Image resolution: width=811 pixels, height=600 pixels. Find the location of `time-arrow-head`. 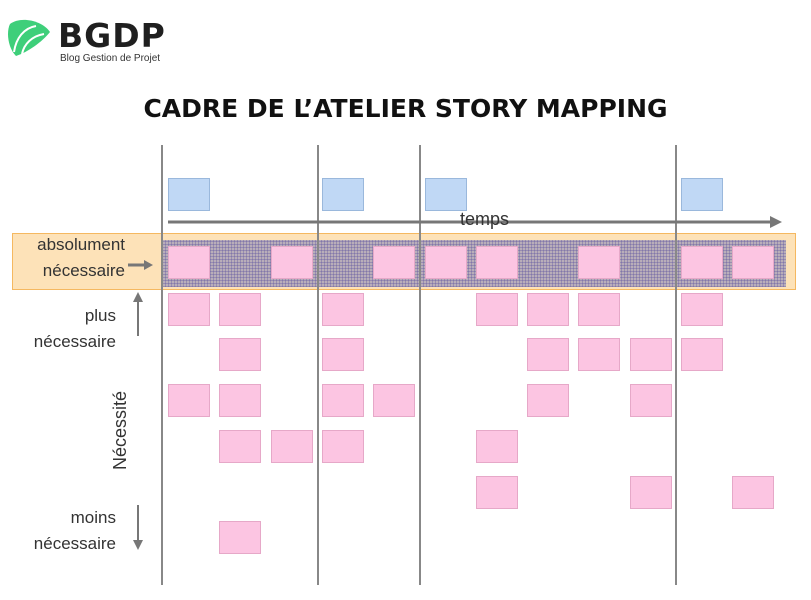

time-arrow-head is located at coordinates (776, 222).